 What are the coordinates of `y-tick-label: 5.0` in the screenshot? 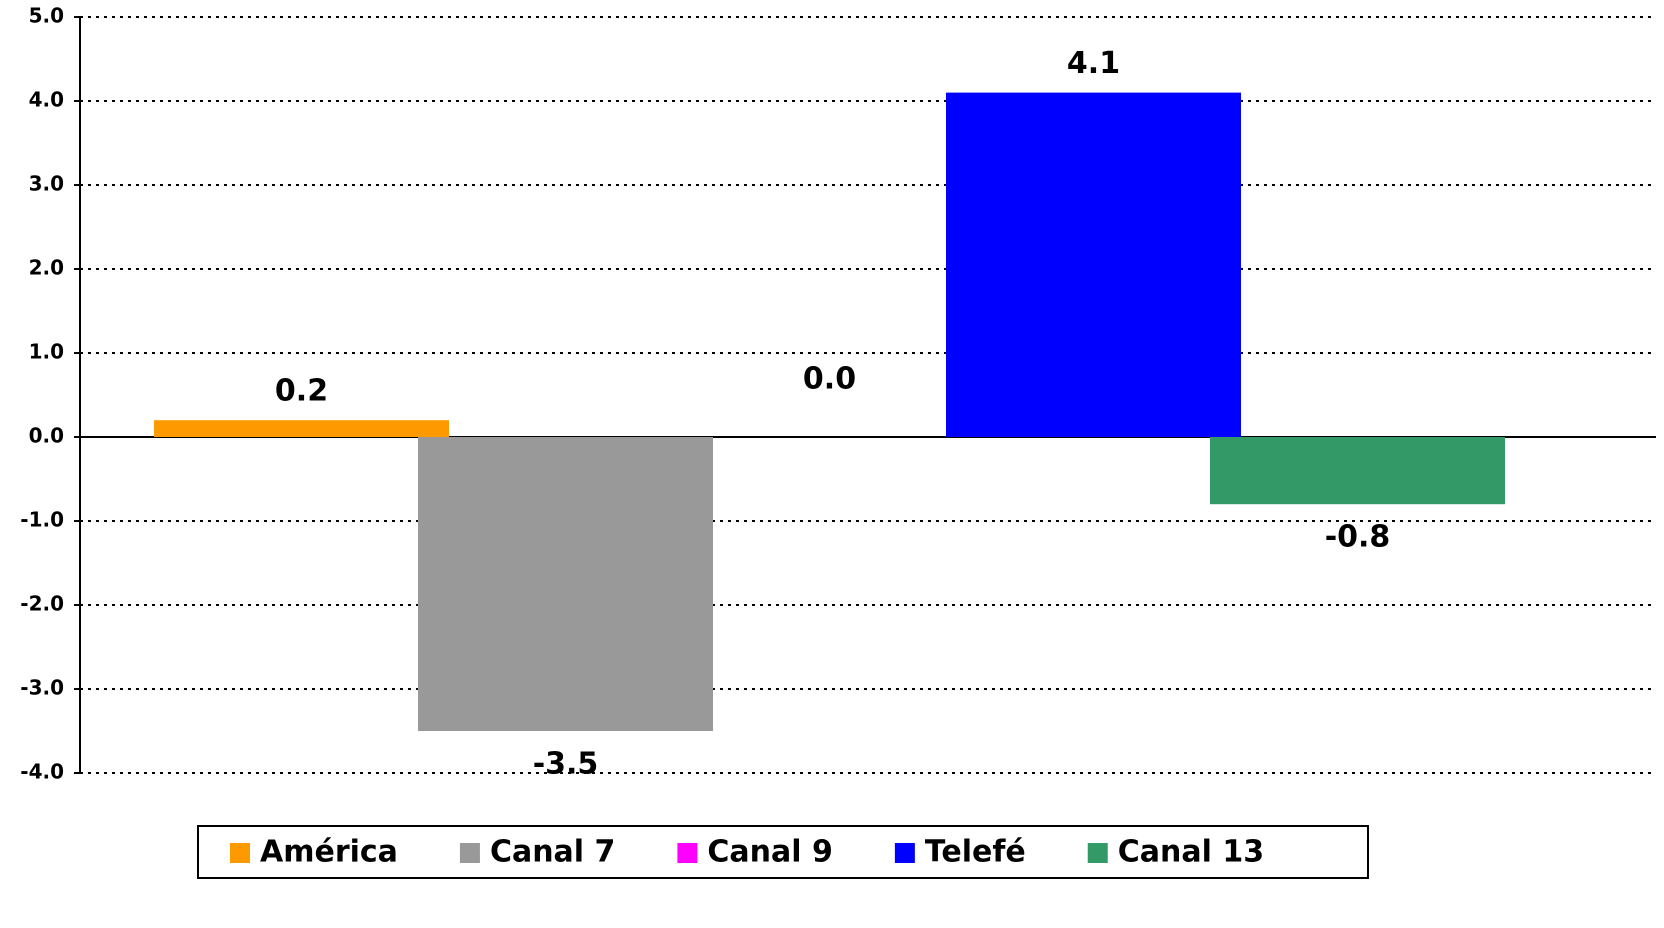 It's located at (46, 16).